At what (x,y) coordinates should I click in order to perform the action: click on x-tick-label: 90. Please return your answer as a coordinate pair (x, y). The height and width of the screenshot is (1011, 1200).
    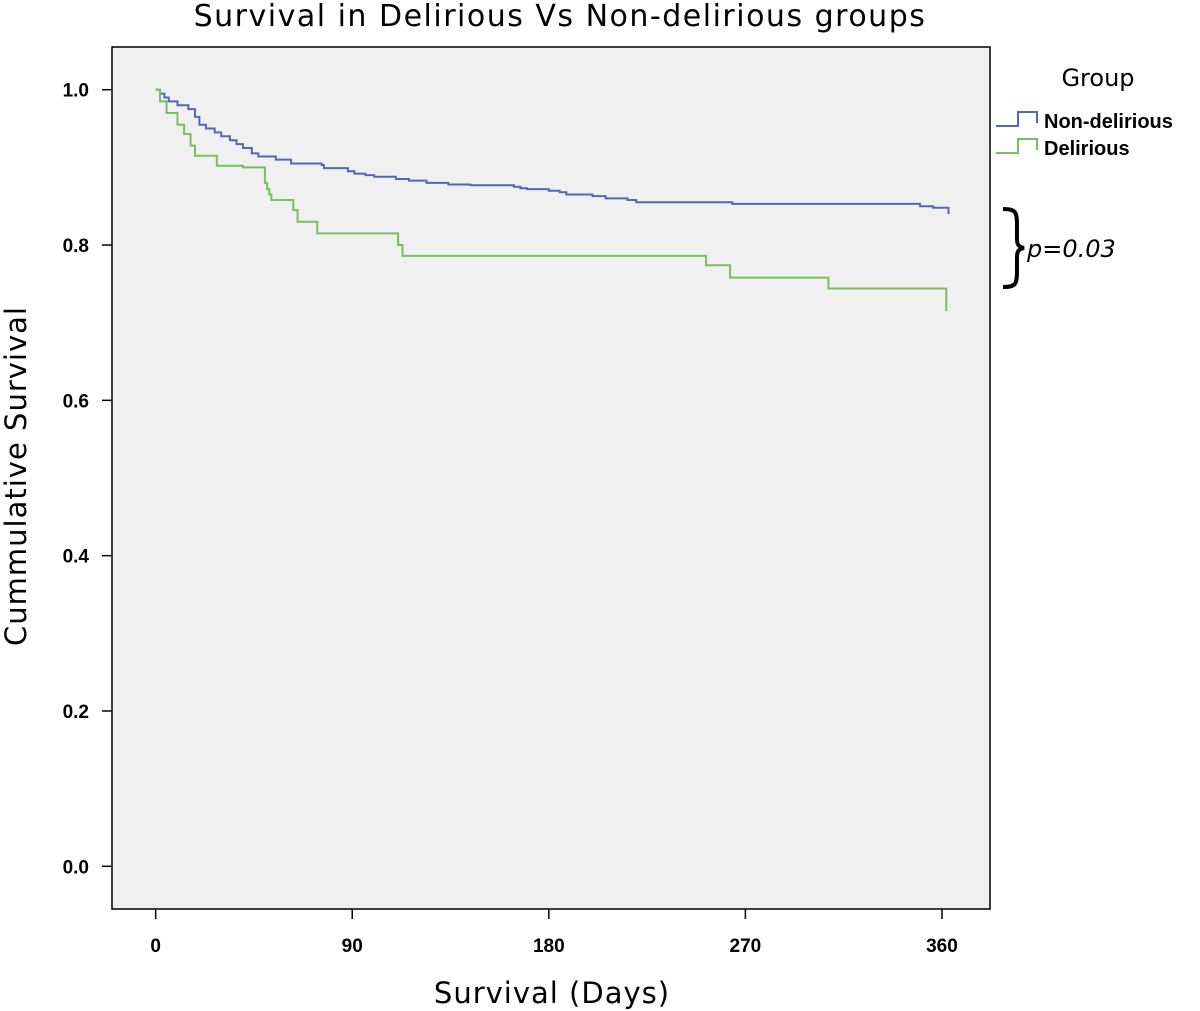
    Looking at the image, I should click on (352, 946).